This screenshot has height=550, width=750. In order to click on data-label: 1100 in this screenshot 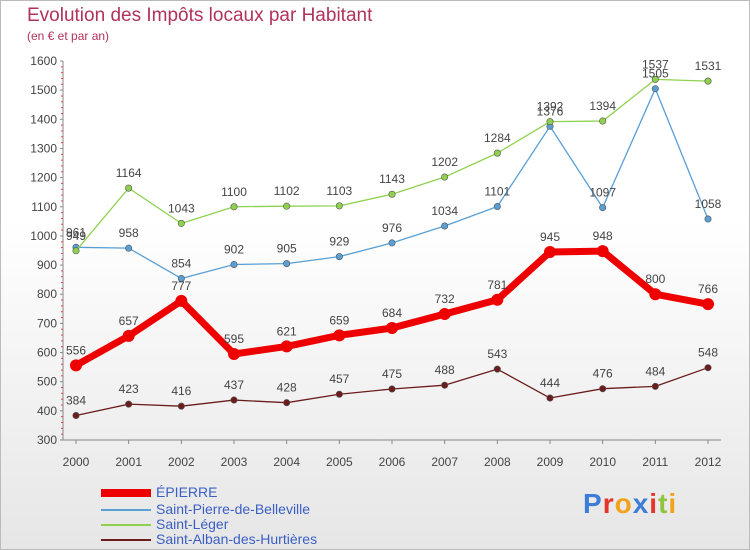, I will do `click(234, 192)`.